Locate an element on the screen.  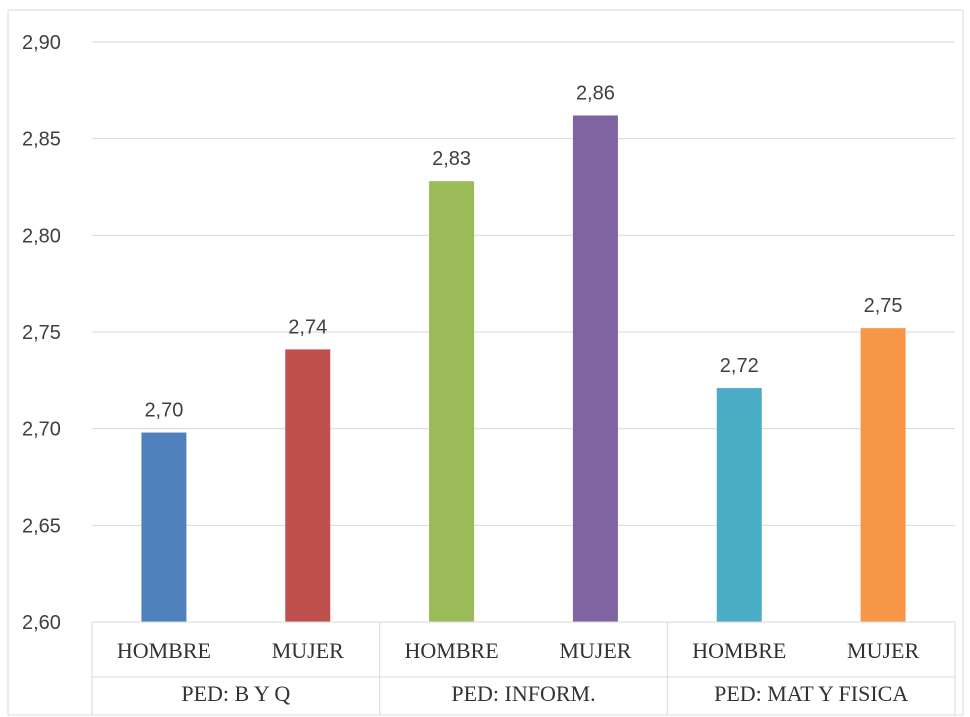
data-label: 2,75 is located at coordinates (883, 306).